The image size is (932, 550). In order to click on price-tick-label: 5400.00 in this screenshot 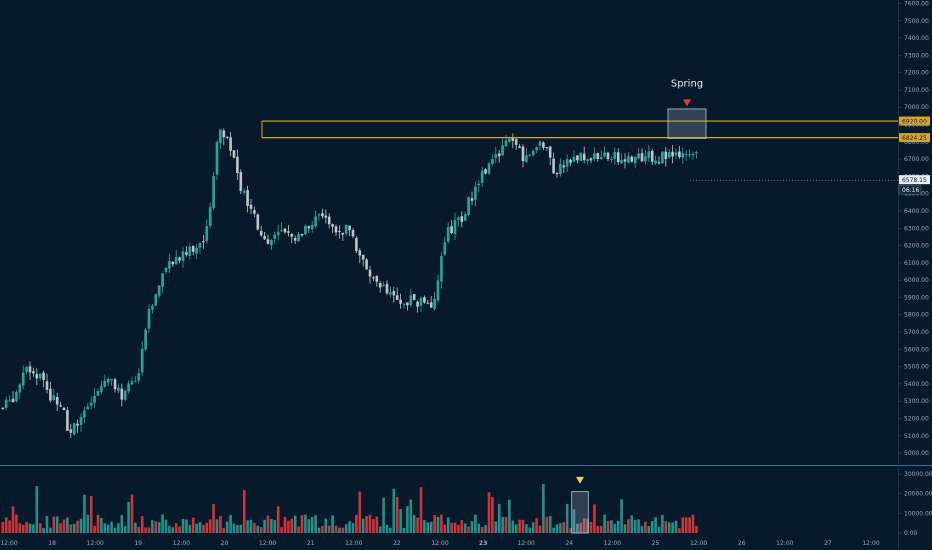, I will do `click(916, 384)`.